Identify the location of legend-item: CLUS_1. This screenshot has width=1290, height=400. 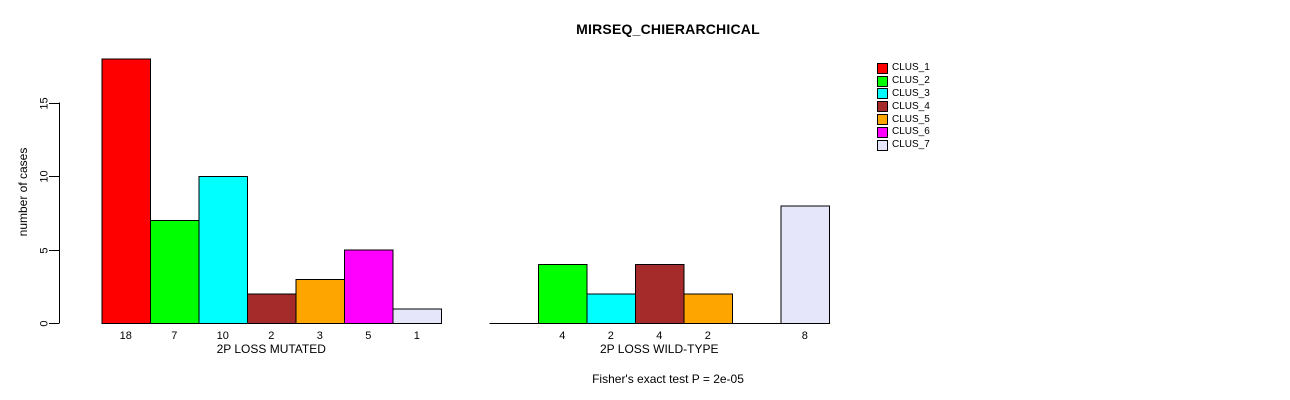
(903, 68).